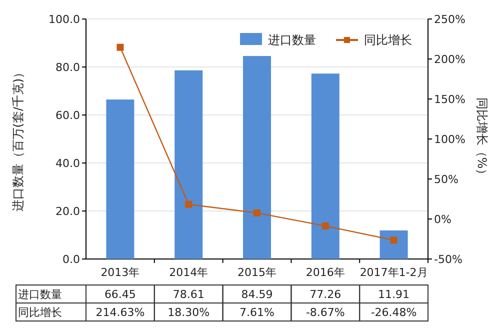 This screenshot has height=330, width=493. Describe the element at coordinates (68, 67) in the screenshot. I see `y-tick-label: 80.0` at that location.